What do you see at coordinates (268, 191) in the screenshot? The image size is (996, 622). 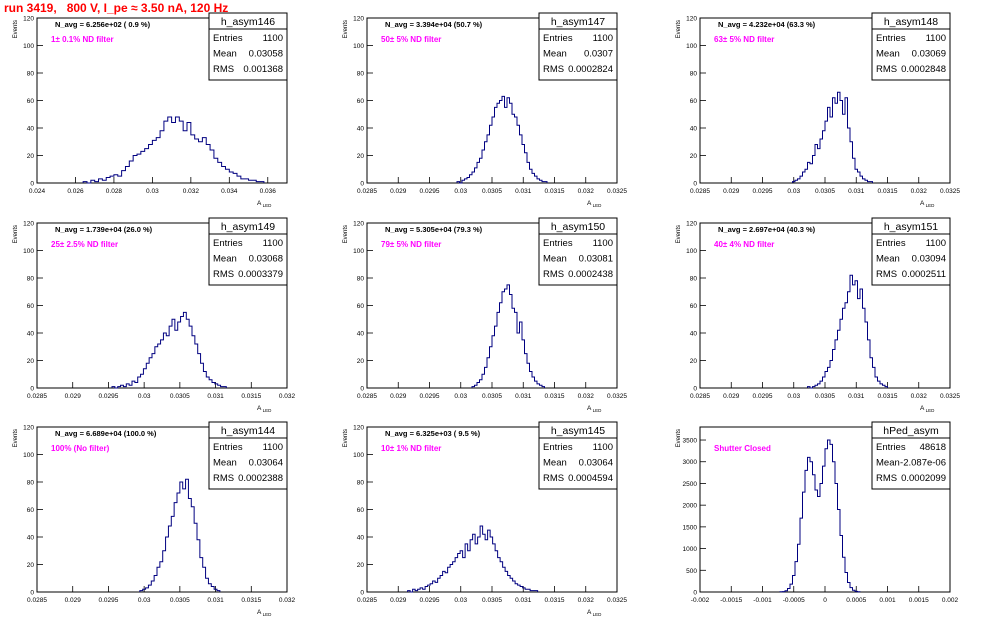 I see `x-tick-label: 0.036` at bounding box center [268, 191].